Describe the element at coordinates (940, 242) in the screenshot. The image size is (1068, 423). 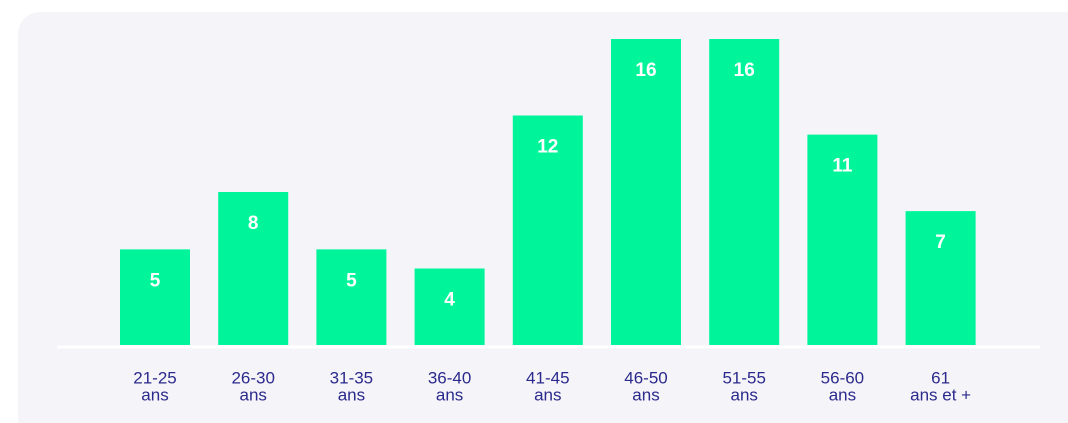
I see `value-label: 7` at that location.